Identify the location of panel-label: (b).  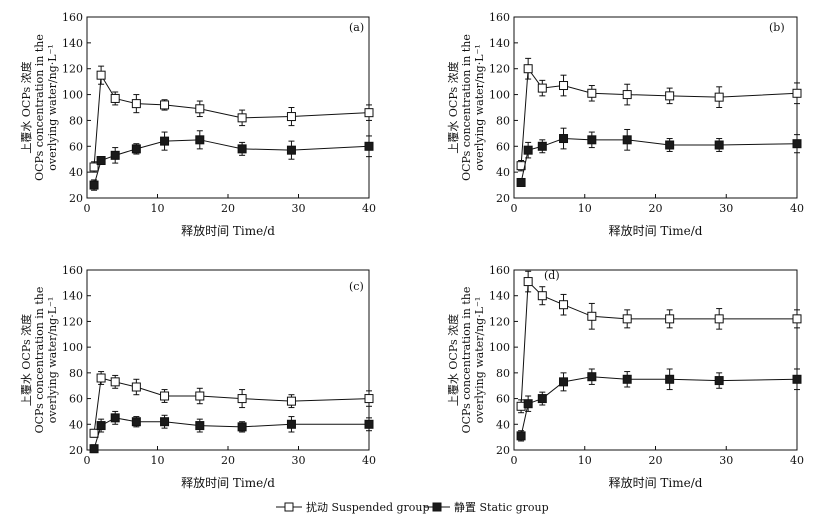
(777, 27).